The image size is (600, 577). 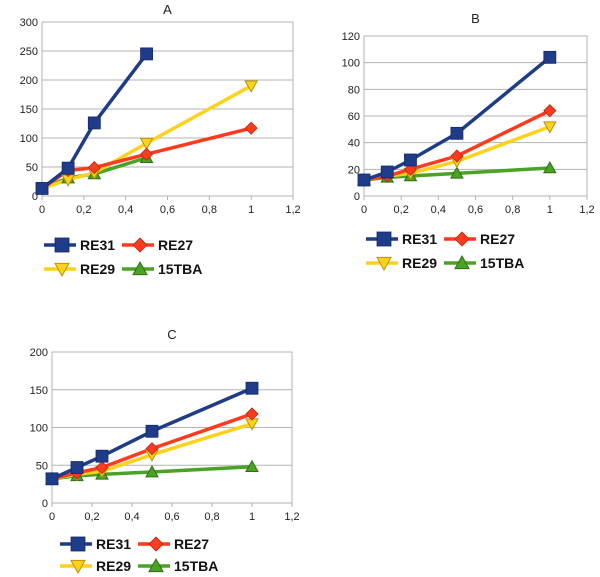 I want to click on legend-marker-15tba-b, so click(x=462, y=262).